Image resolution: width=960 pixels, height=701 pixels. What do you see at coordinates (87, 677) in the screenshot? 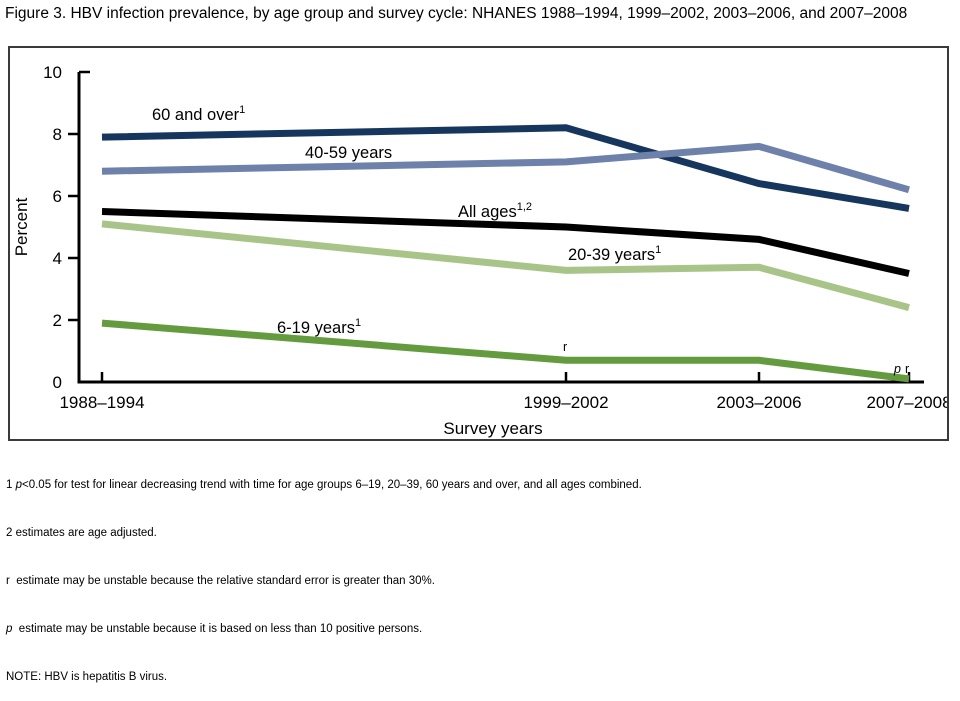
I see `footnote-note: NOTE: HBV is hepatitis B virus.` at bounding box center [87, 677].